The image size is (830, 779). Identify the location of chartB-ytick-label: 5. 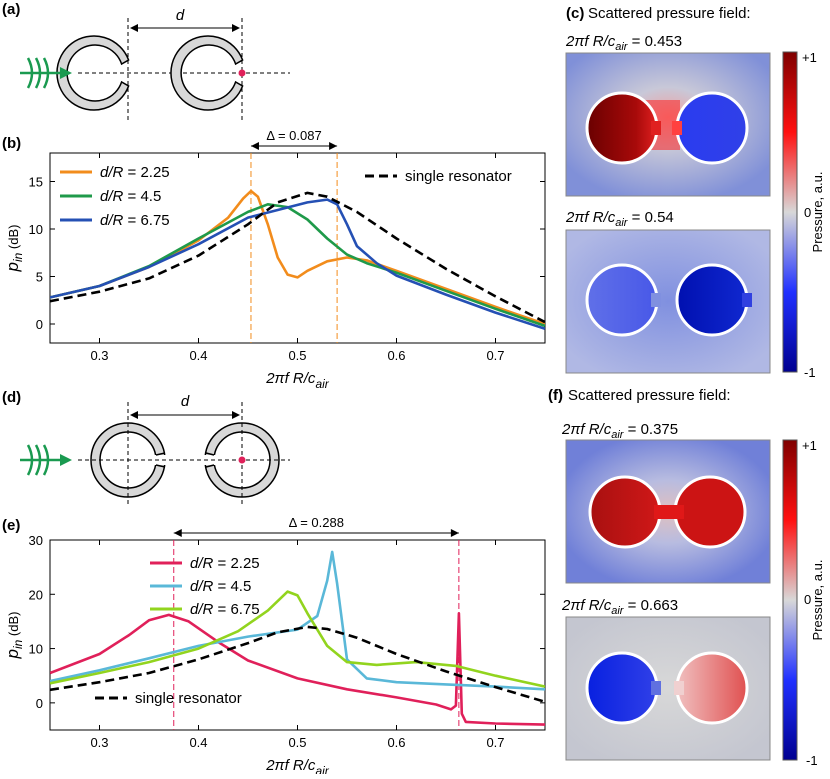
(39, 277).